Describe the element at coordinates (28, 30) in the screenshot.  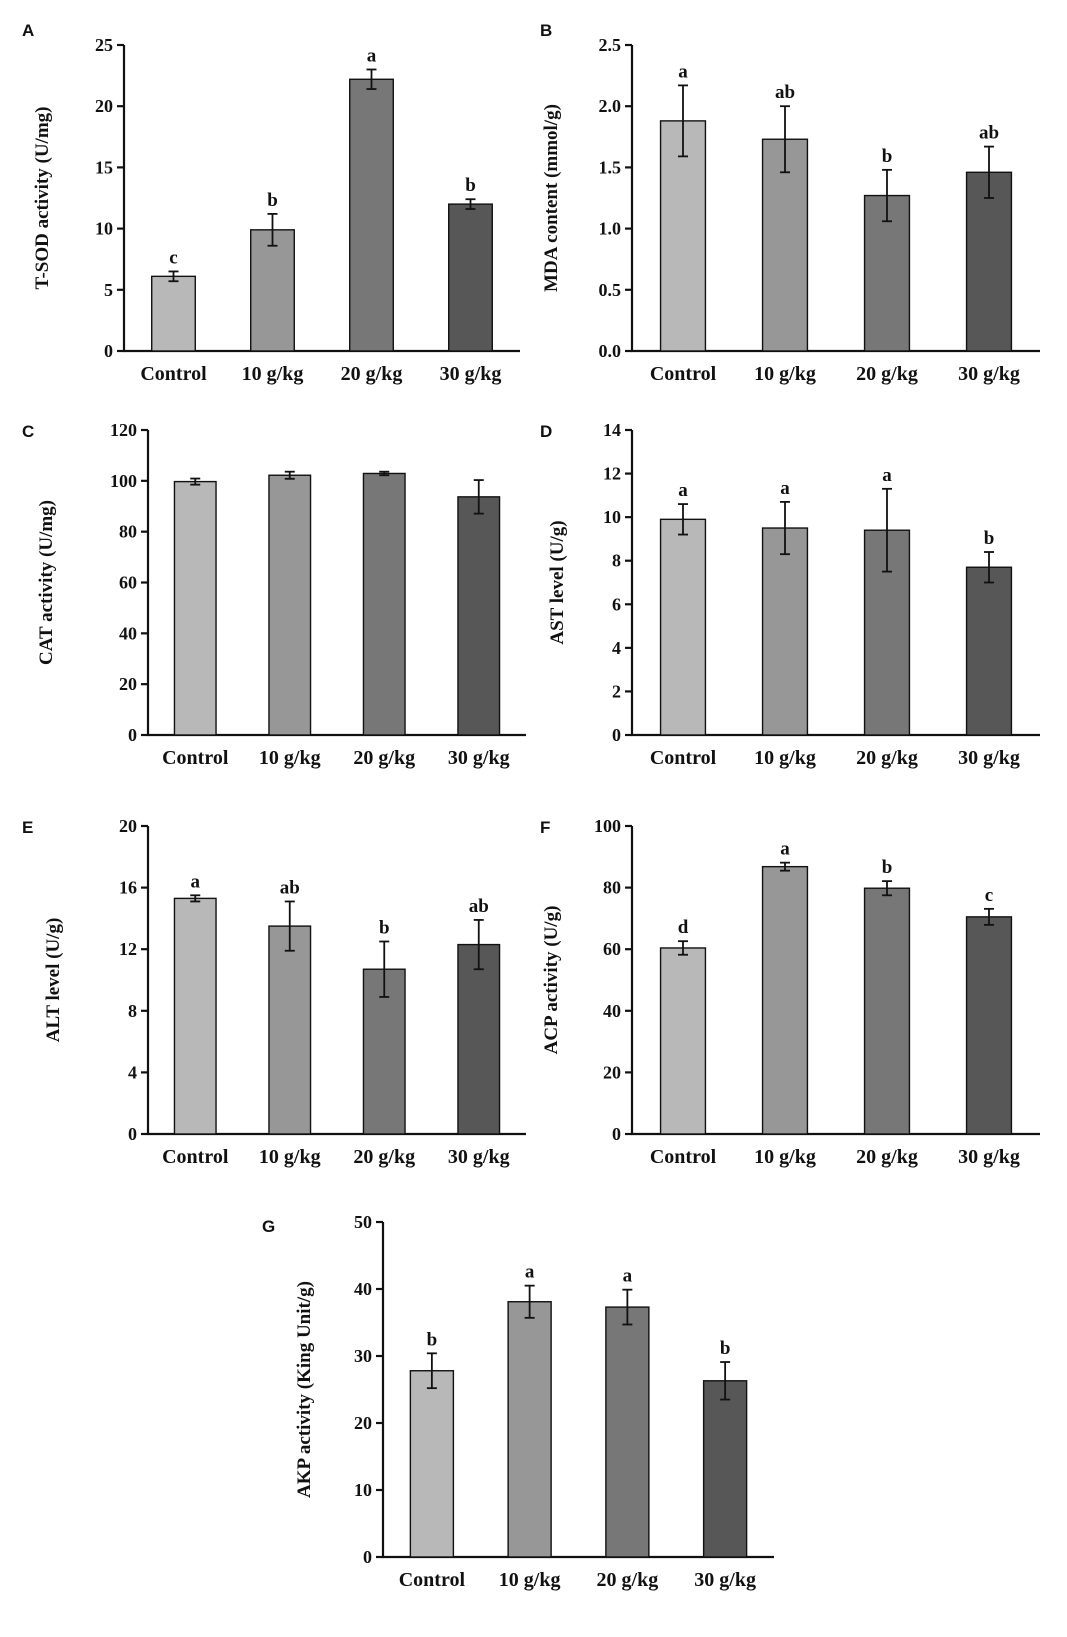
I see `panel-letter-a: A` at that location.